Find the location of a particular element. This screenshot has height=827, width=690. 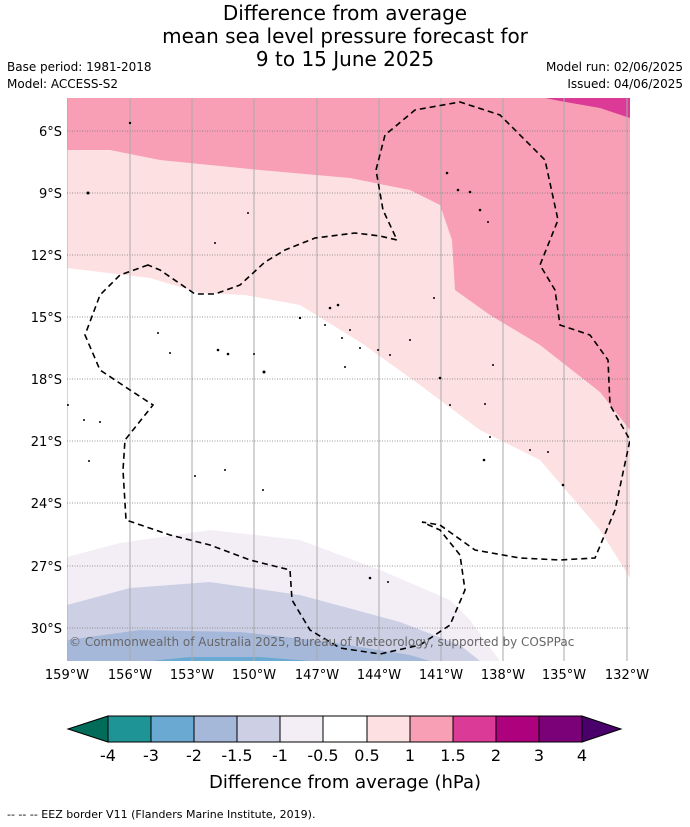

lat-label: 9°S is located at coordinates (50, 194).